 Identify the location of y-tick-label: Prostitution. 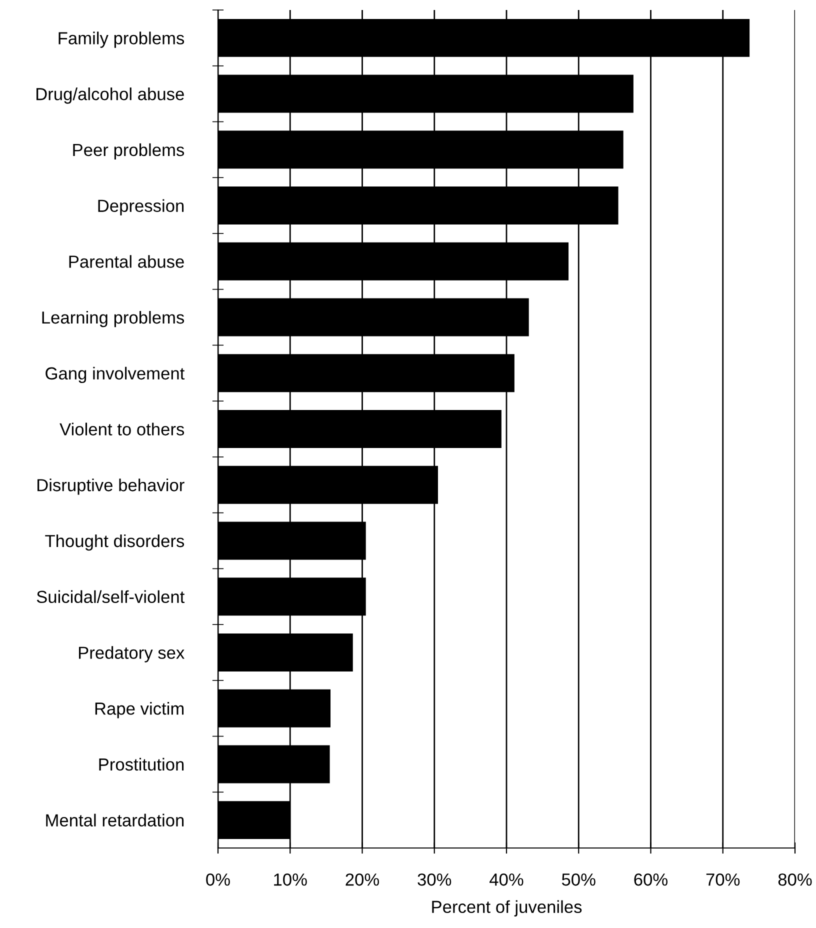
(141, 764).